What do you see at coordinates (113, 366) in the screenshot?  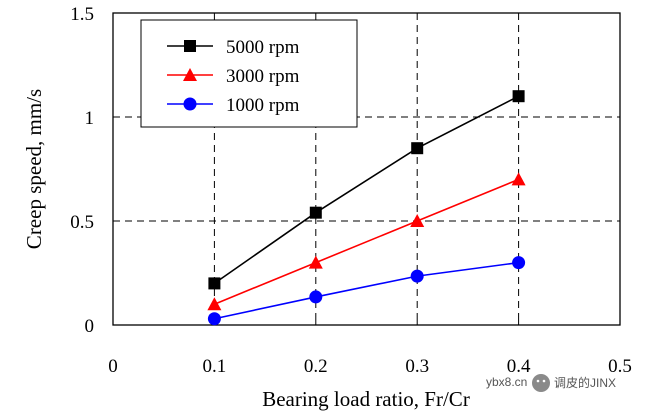 I see `x-tick-label: 0` at bounding box center [113, 366].